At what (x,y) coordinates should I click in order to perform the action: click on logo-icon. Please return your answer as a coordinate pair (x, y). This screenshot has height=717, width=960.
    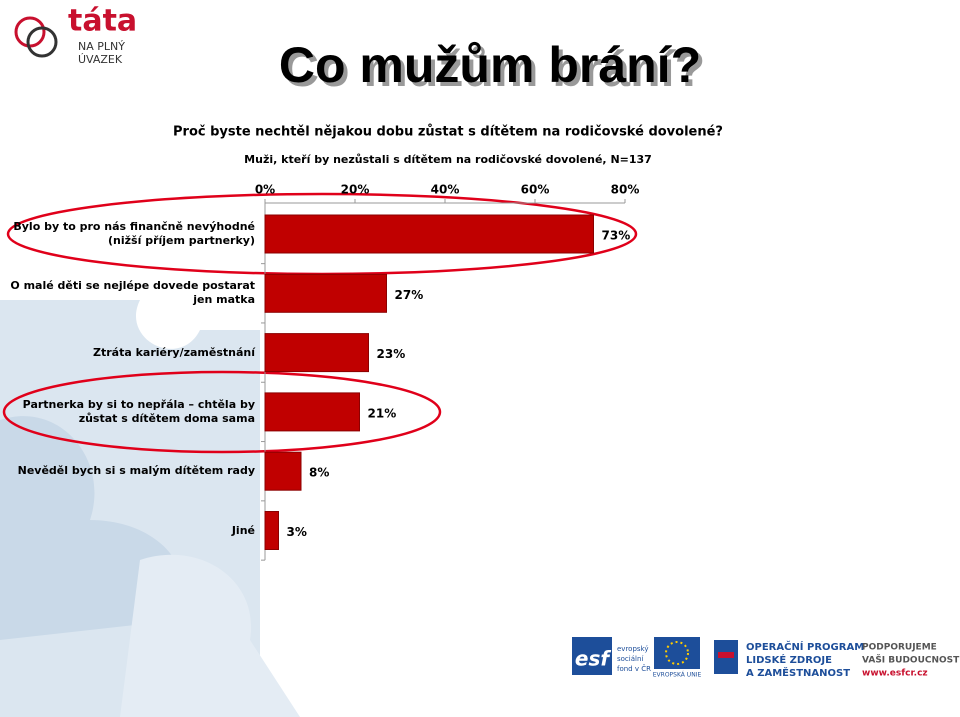
    Looking at the image, I should click on (36, 37).